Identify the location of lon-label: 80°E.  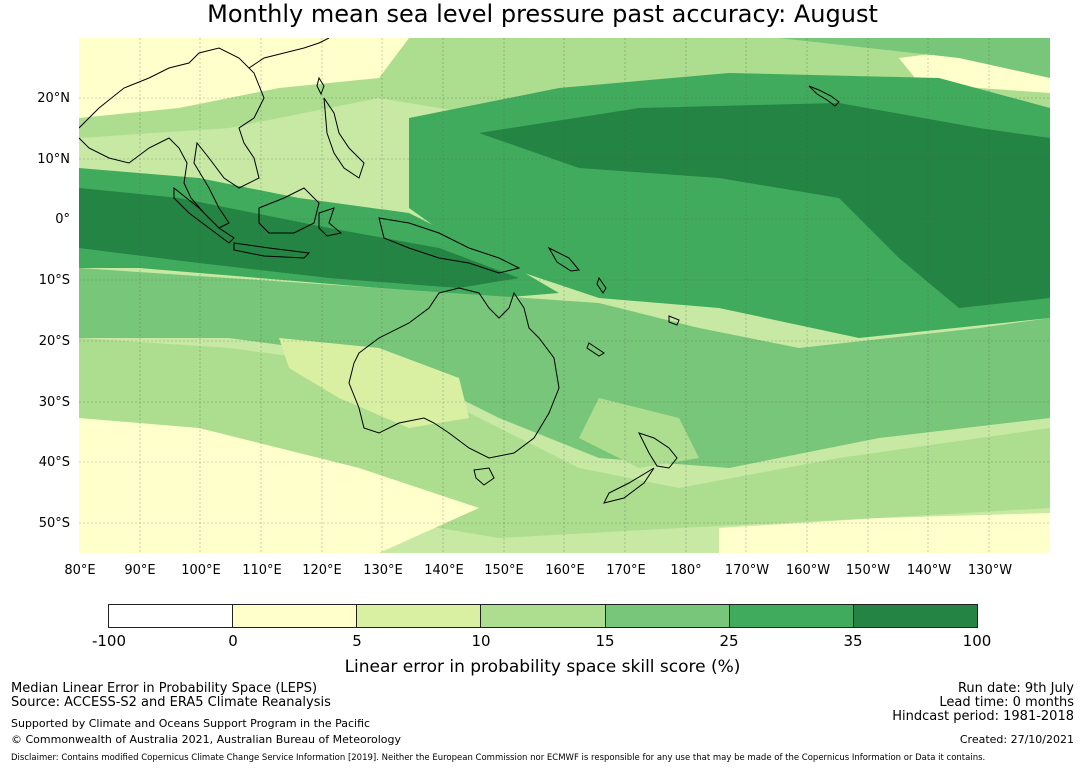
(80, 570).